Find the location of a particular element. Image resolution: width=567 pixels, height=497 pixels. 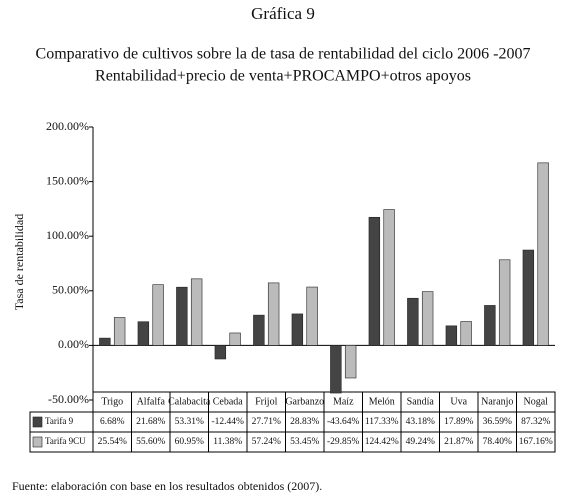

table-cell: 11.38% is located at coordinates (227, 442).